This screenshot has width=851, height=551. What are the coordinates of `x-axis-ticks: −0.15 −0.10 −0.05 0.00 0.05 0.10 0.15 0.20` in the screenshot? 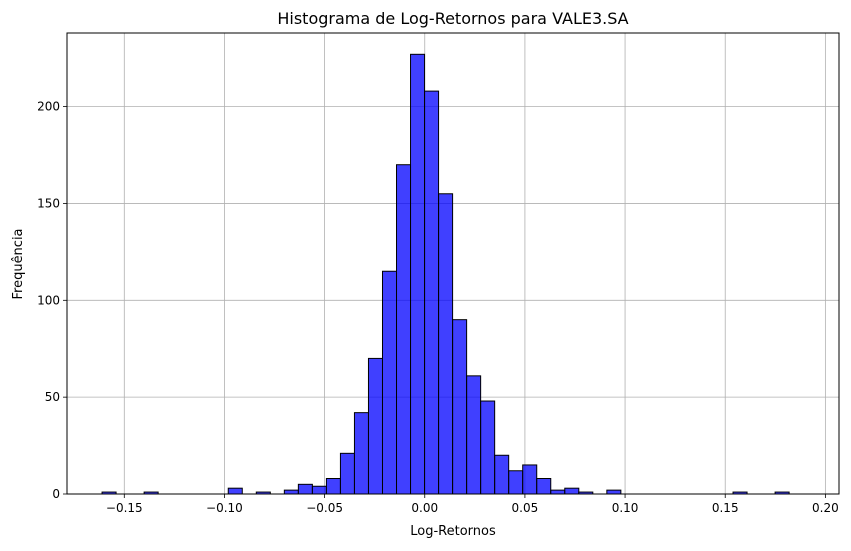 It's located at (472, 504).